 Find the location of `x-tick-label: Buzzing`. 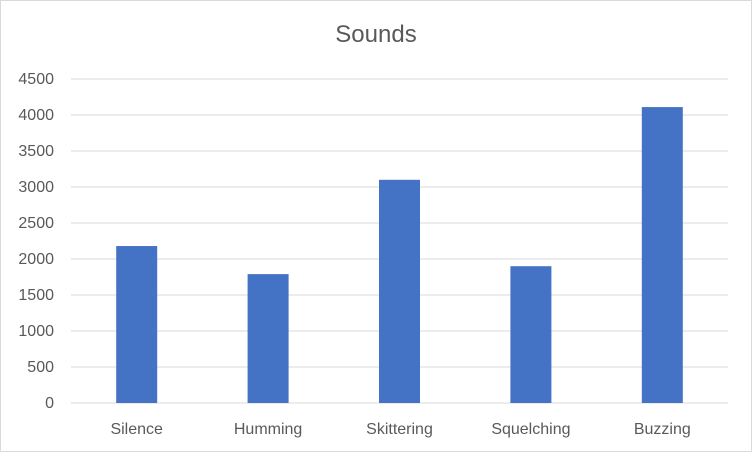

x-tick-label: Buzzing is located at coordinates (662, 429).